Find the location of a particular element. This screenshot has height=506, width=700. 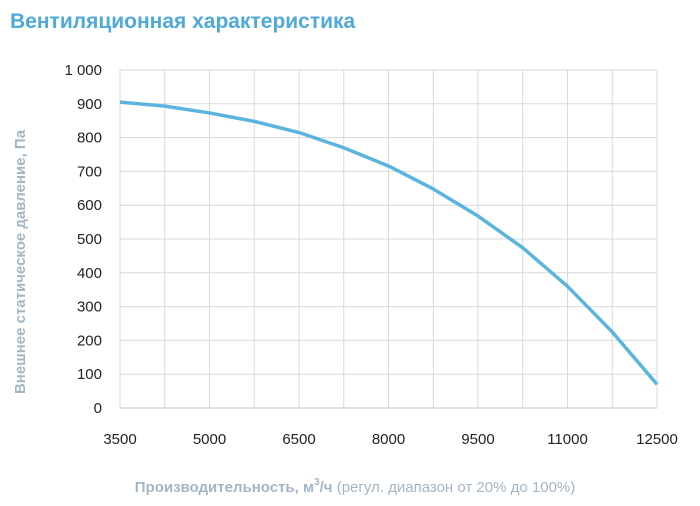

x-axis-label-main: Производительность, м is located at coordinates (224, 487).